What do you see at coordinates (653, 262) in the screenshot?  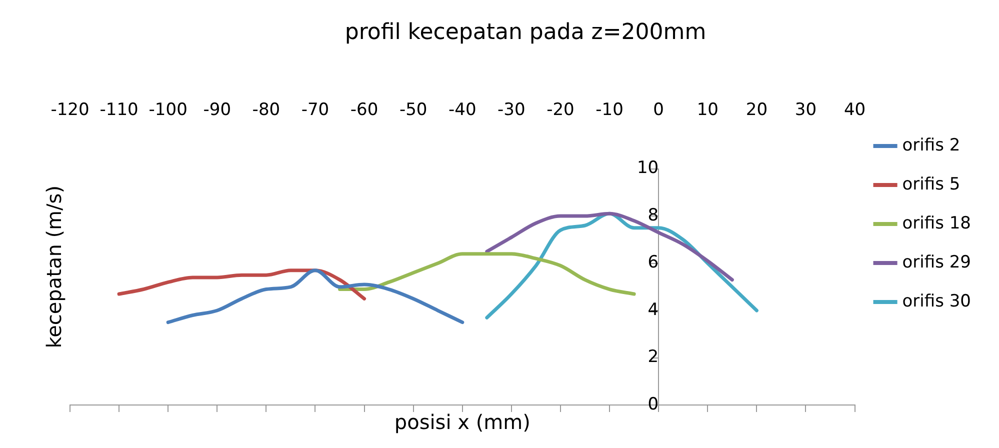 I see `y-tick-label: 6` at bounding box center [653, 262].